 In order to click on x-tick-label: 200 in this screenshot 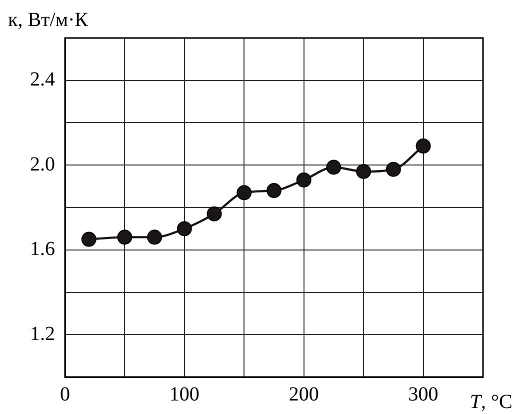, I will do `click(303, 394)`.